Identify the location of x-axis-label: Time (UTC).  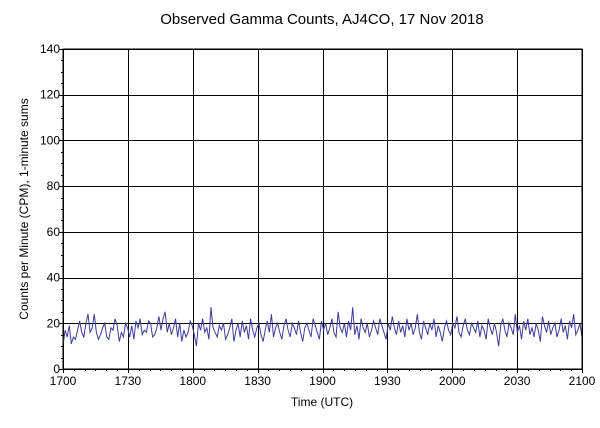
(322, 402).